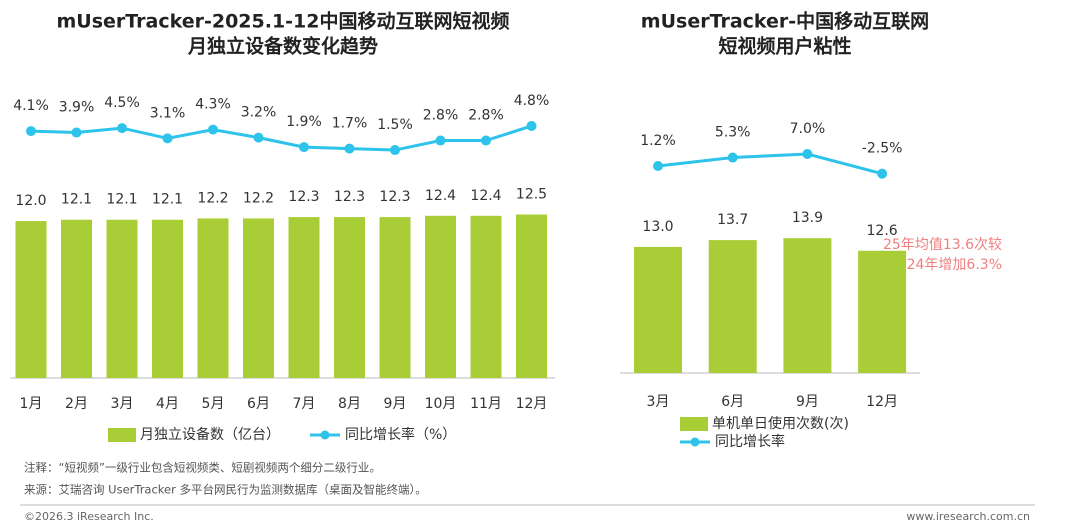 The height and width of the screenshot is (531, 1080). I want to click on growth-value-label: 2.8%, so click(486, 116).